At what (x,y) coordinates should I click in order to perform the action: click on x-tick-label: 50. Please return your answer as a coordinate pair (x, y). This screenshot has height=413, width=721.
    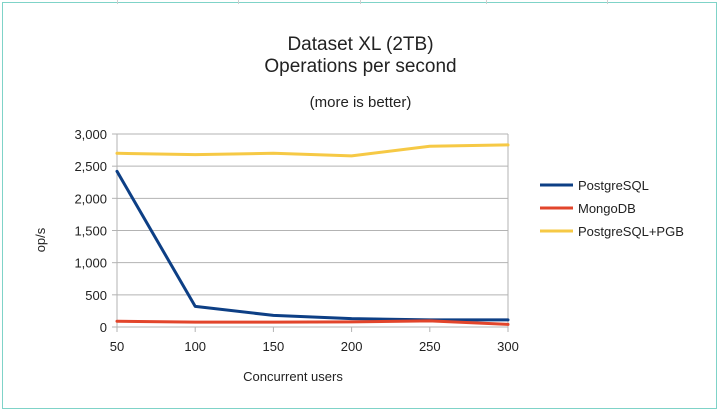
    Looking at the image, I should click on (117, 346).